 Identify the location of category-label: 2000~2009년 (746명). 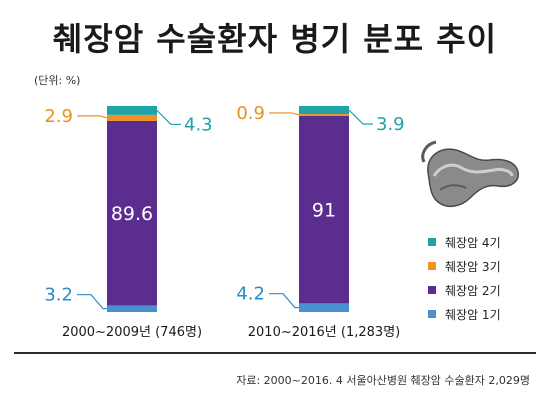
(132, 332).